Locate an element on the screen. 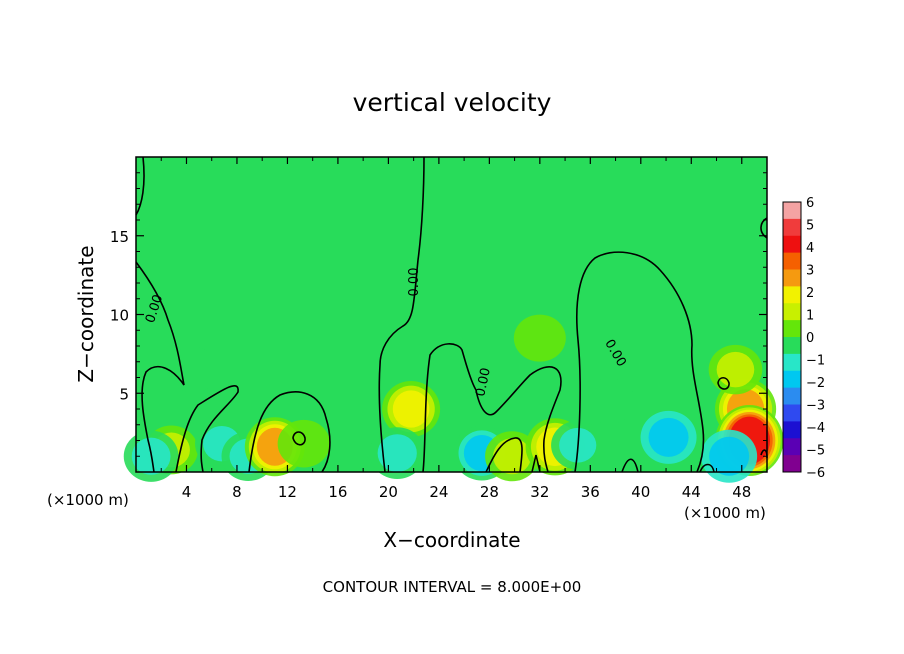 Image resolution: width=904 pixels, height=654 pixels. x-tick-label: 12 is located at coordinates (287, 492).